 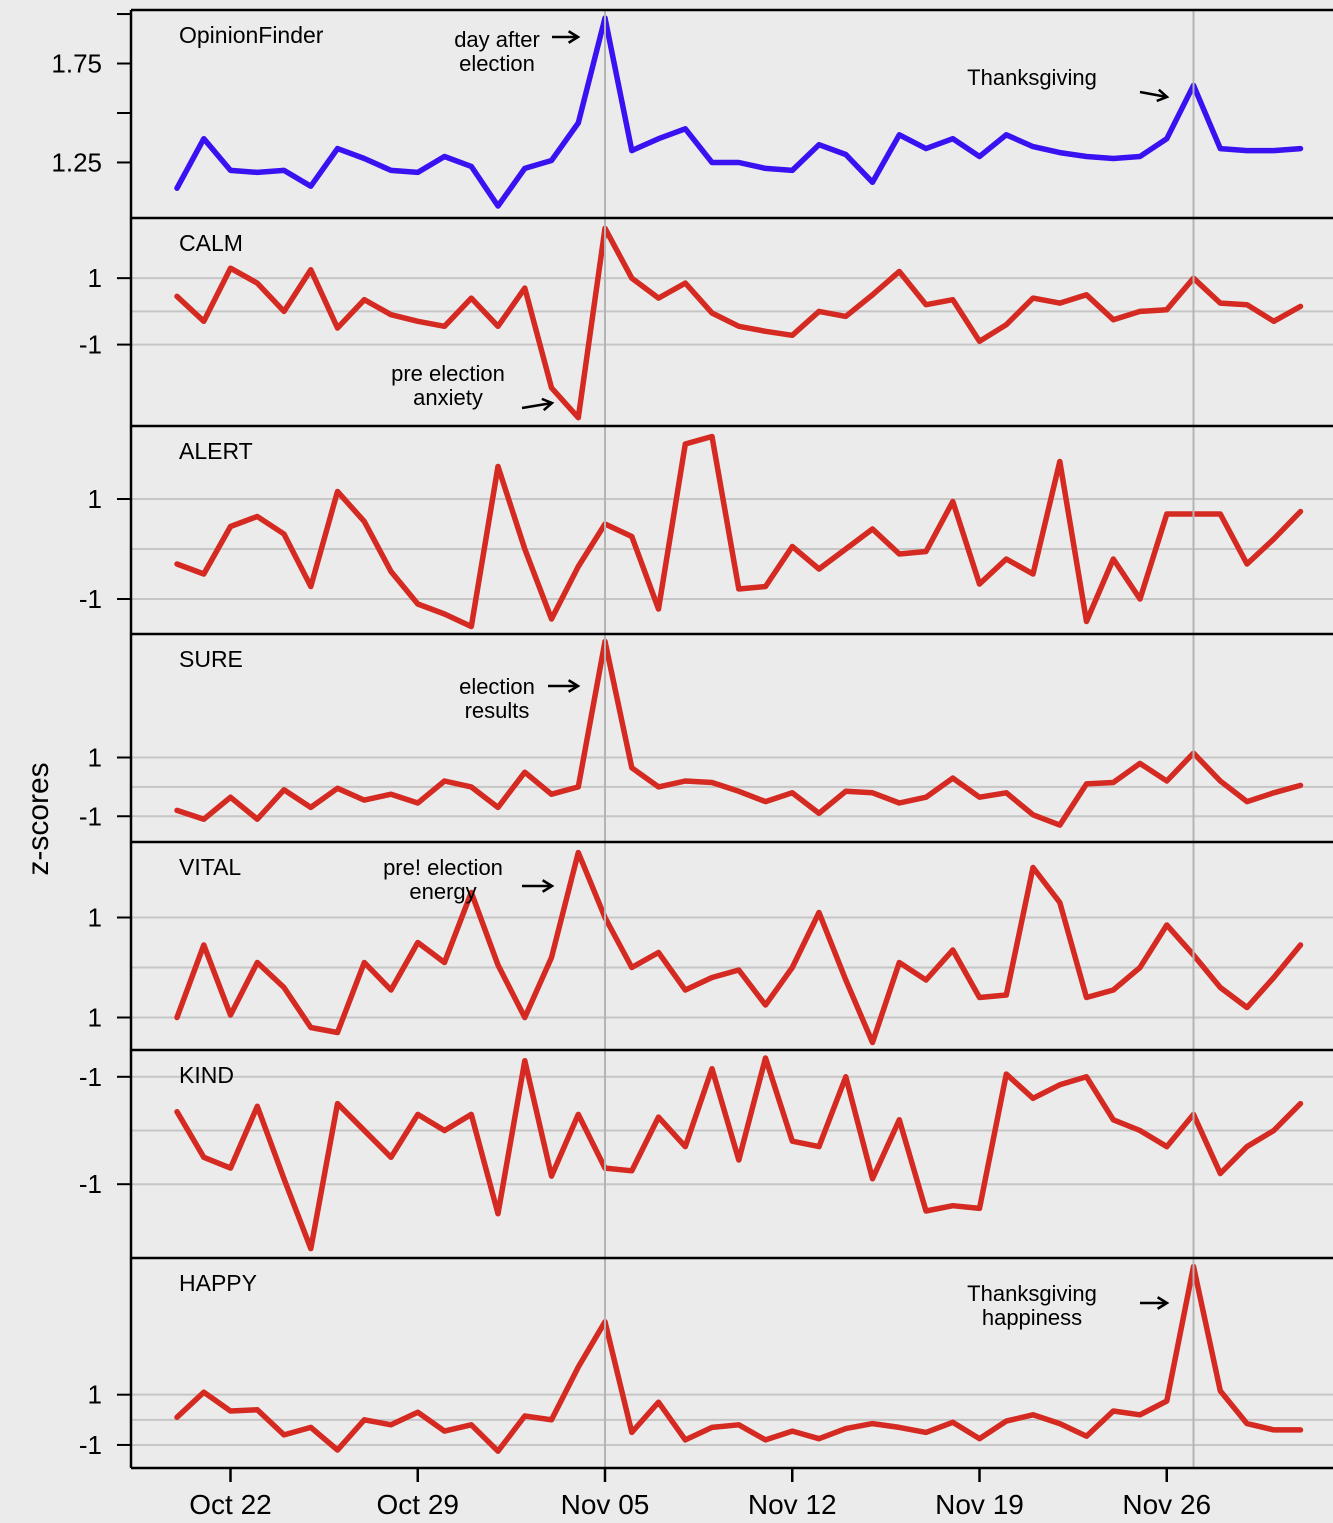 What do you see at coordinates (38, 818) in the screenshot?
I see `y-axis-label: z-scores` at bounding box center [38, 818].